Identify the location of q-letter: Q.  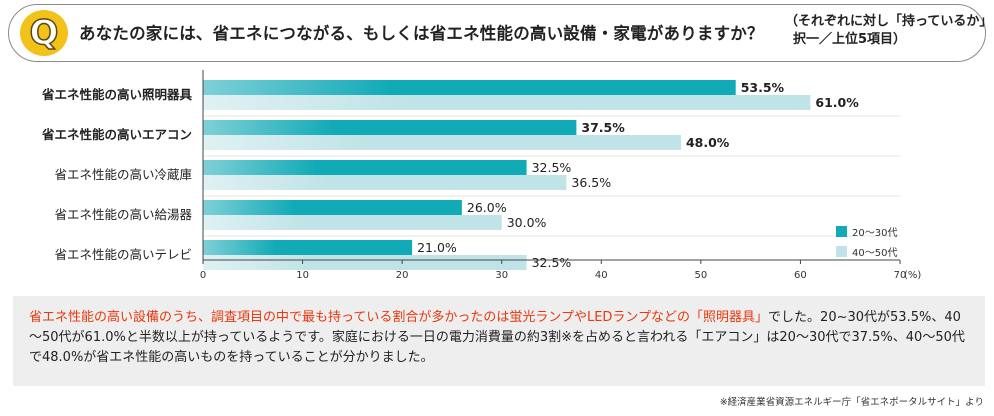
(44, 33).